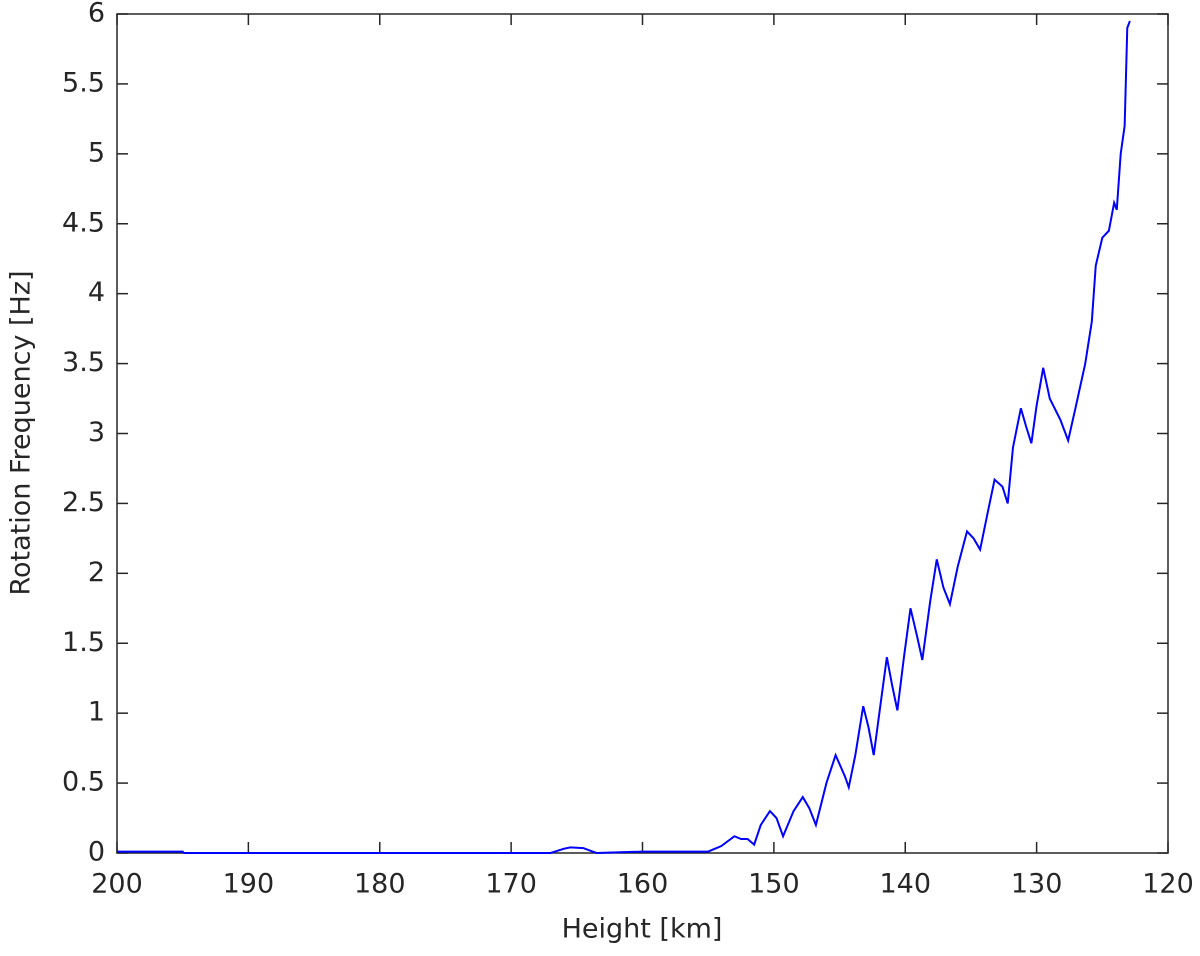  What do you see at coordinates (380, 884) in the screenshot?
I see `x-tick-label: 180` at bounding box center [380, 884].